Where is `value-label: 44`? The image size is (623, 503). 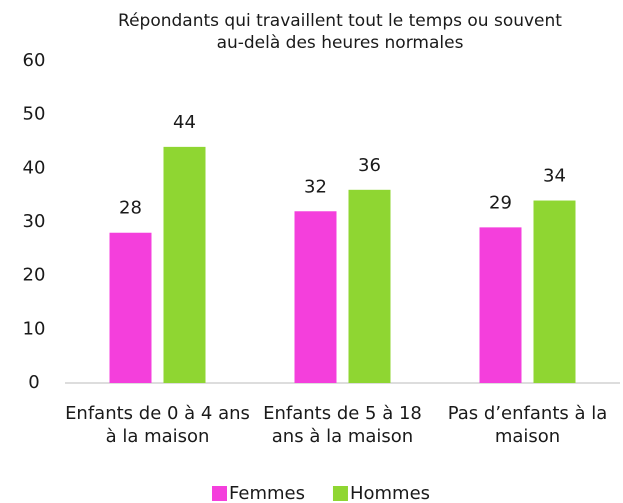
value-label: 44 is located at coordinates (184, 122).